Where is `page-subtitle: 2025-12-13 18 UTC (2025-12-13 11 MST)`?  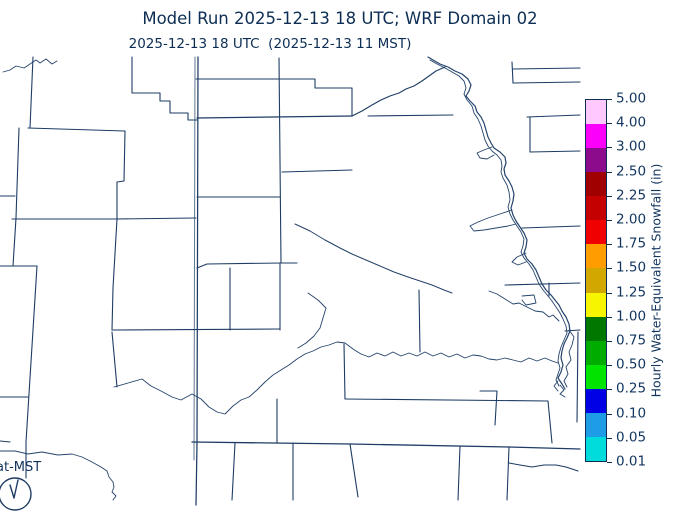
page-subtitle: 2025-12-13 18 UTC (2025-12-13 11 MST) is located at coordinates (270, 44).